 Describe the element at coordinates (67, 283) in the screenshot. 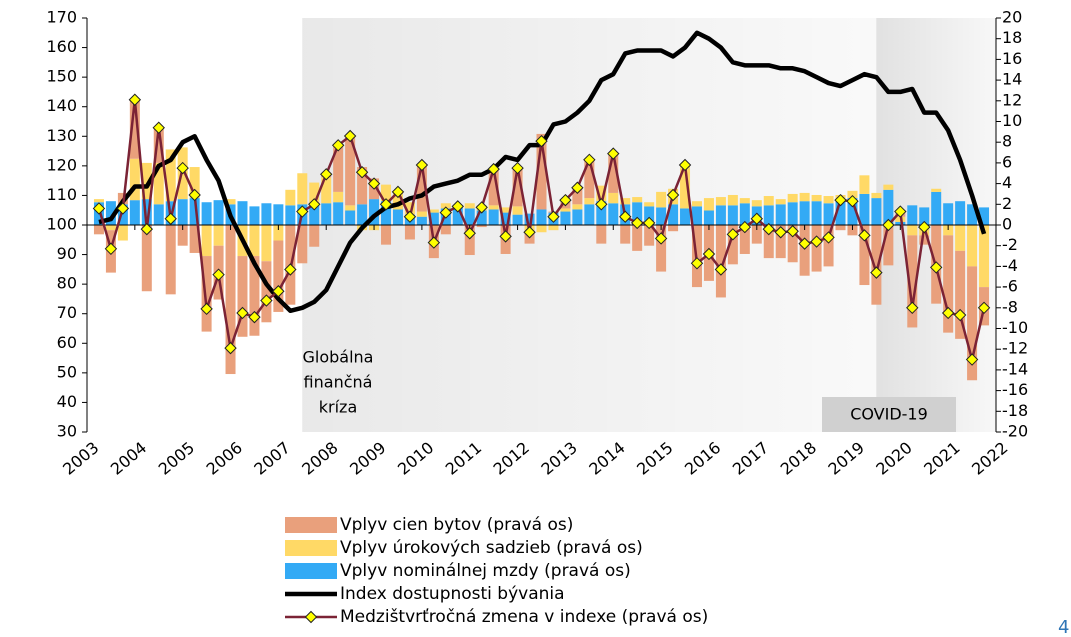

I see `y-tick-label: 80` at that location.